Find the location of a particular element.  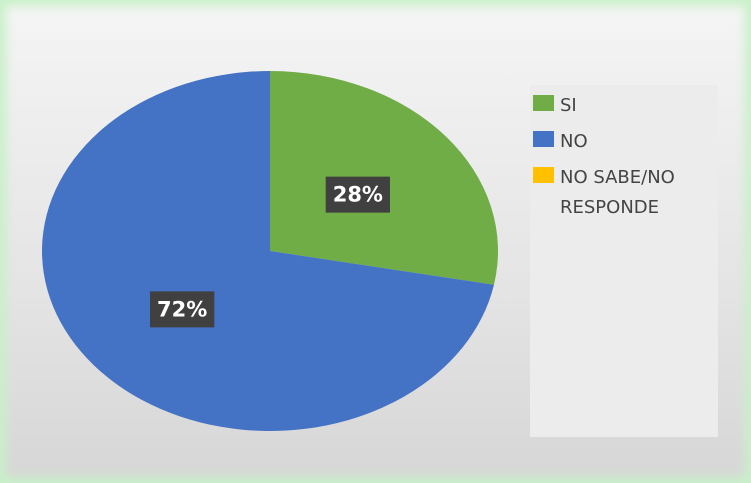

value-label-text: 28% is located at coordinates (358, 195).